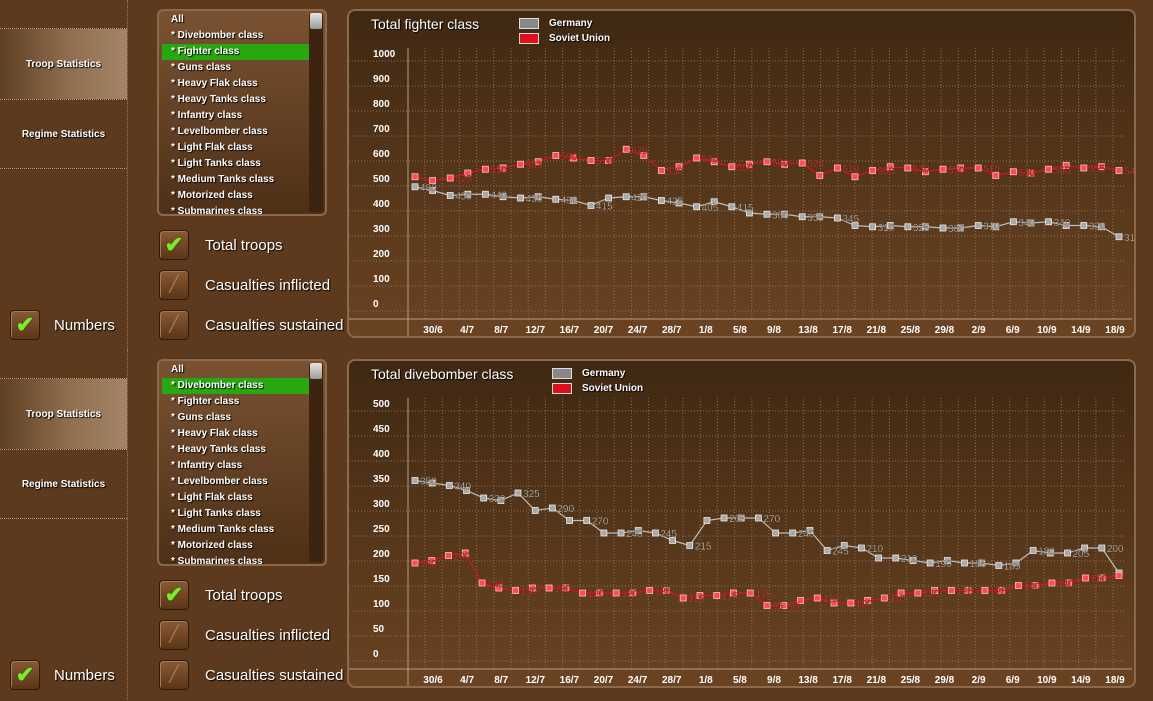 This screenshot has height=701, width=1153. Describe the element at coordinates (442, 374) in the screenshot. I see `chart-title: Total divebomber class` at that location.